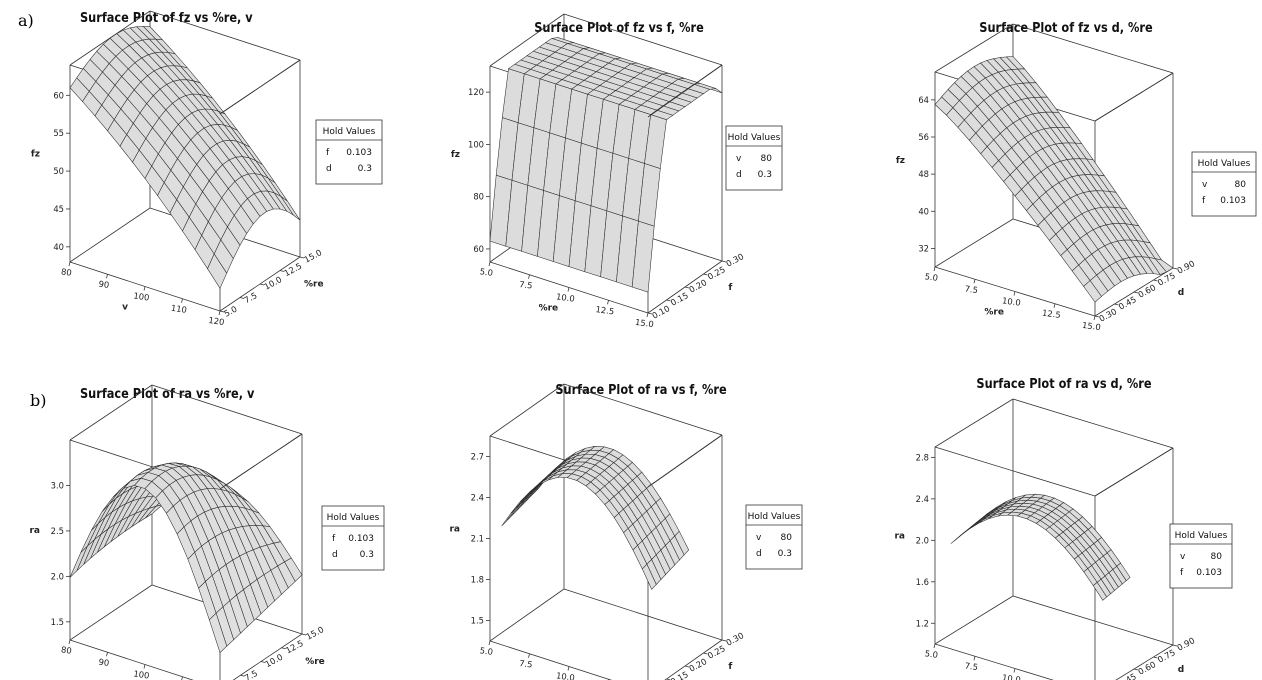 Image resolution: width=1262 pixels, height=680 pixels. I want to click on z-tick-label: 100, so click(476, 144).